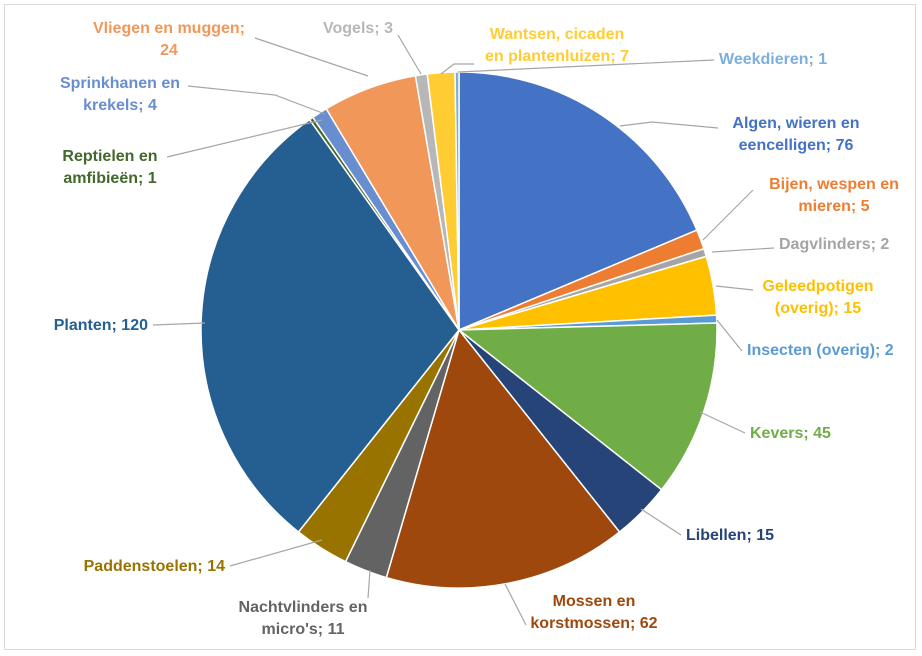 The image size is (922, 656). What do you see at coordinates (586, 66) in the screenshot?
I see `leader-line-weekdieren` at bounding box center [586, 66].